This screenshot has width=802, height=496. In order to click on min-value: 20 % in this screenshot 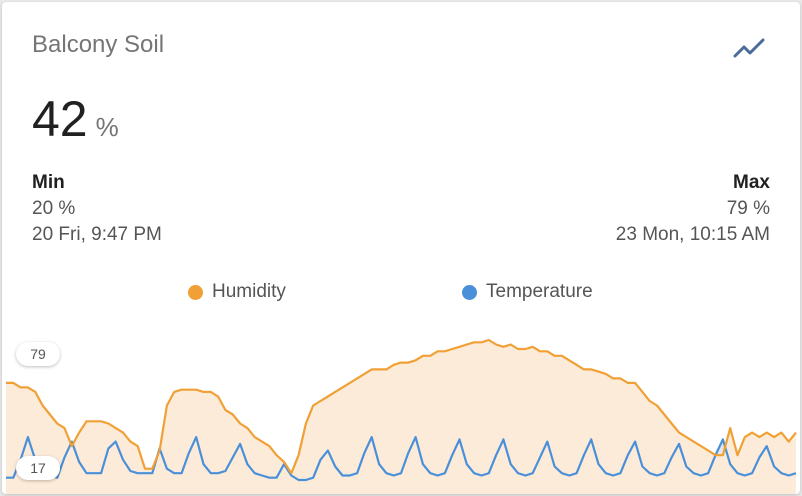, I will do `click(54, 208)`.